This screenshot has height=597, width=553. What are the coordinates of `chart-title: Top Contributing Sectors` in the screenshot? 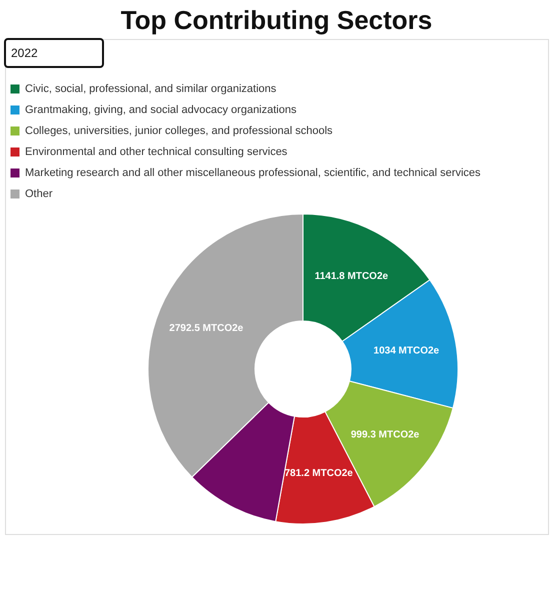 It's located at (276, 20).